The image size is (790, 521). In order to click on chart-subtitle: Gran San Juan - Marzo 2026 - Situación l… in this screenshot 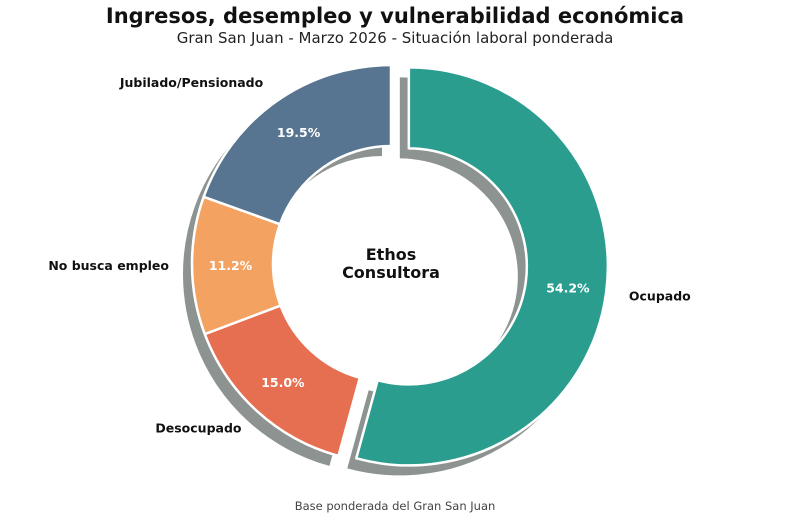, I will do `click(395, 38)`.